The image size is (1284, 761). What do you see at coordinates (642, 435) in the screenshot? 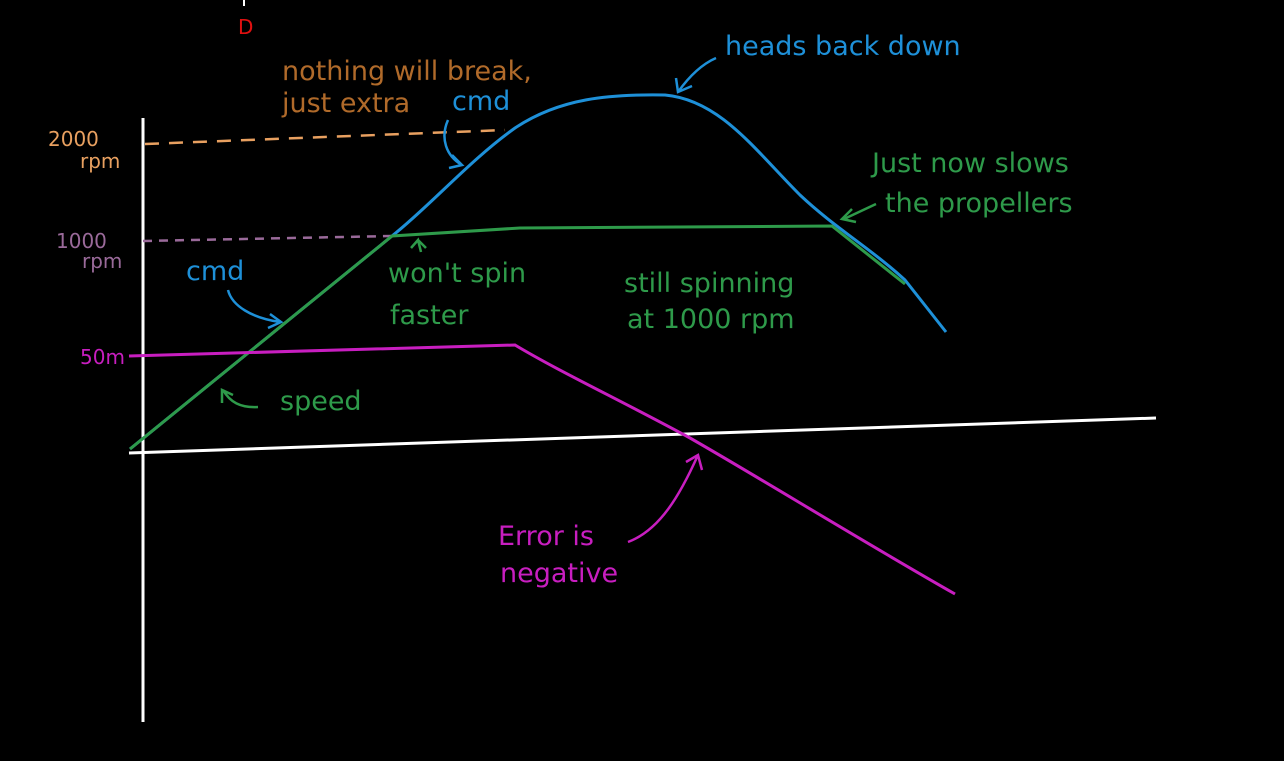
I see `x-axis` at bounding box center [642, 435].